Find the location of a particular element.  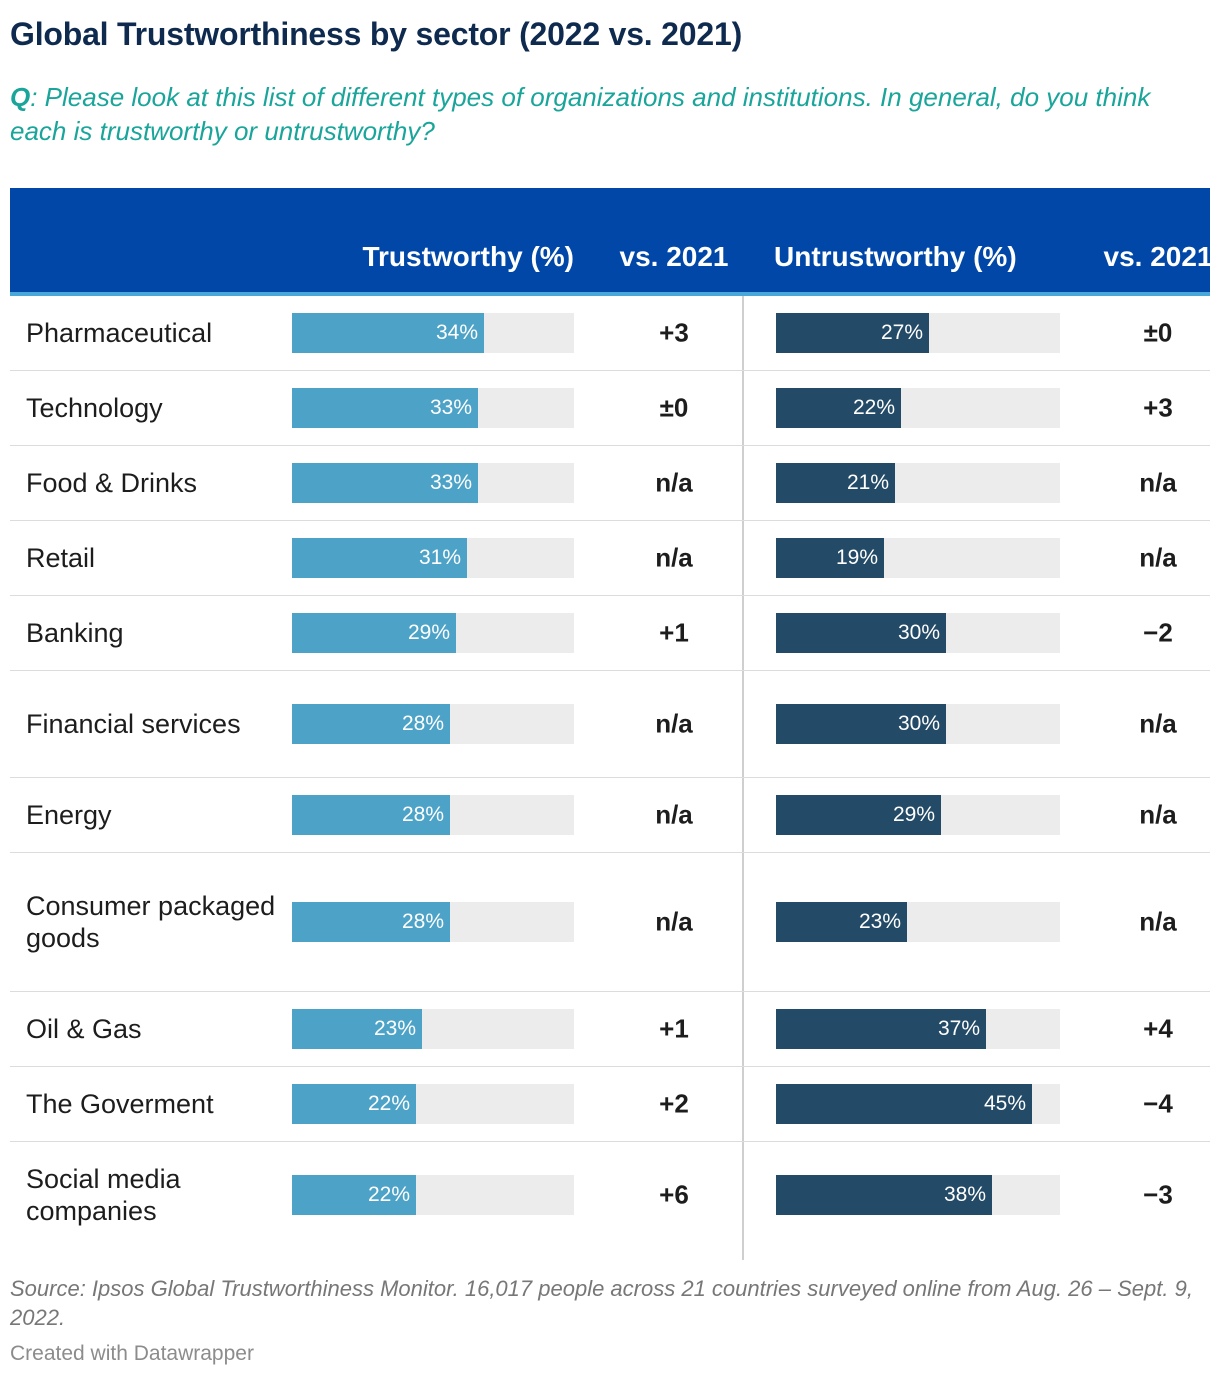

sector-label: Financial services is located at coordinates (133, 724).